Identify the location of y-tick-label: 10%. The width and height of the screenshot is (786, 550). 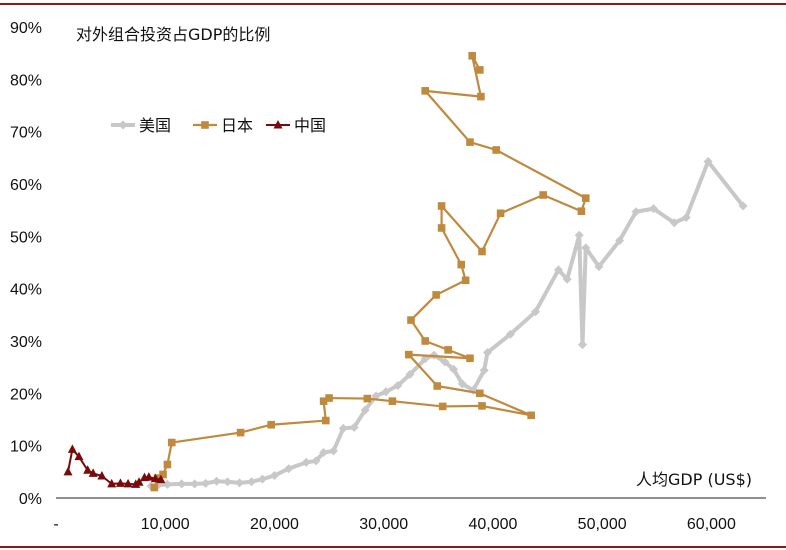
(26, 447).